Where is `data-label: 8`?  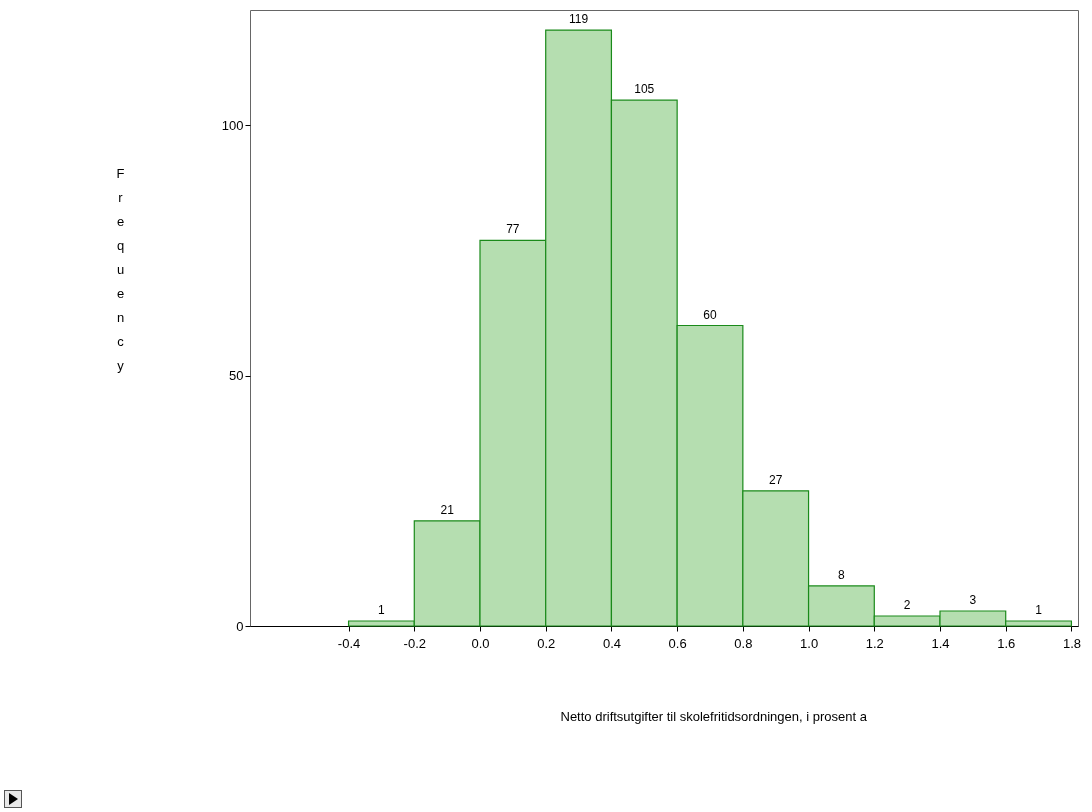
data-label: 8 is located at coordinates (842, 574).